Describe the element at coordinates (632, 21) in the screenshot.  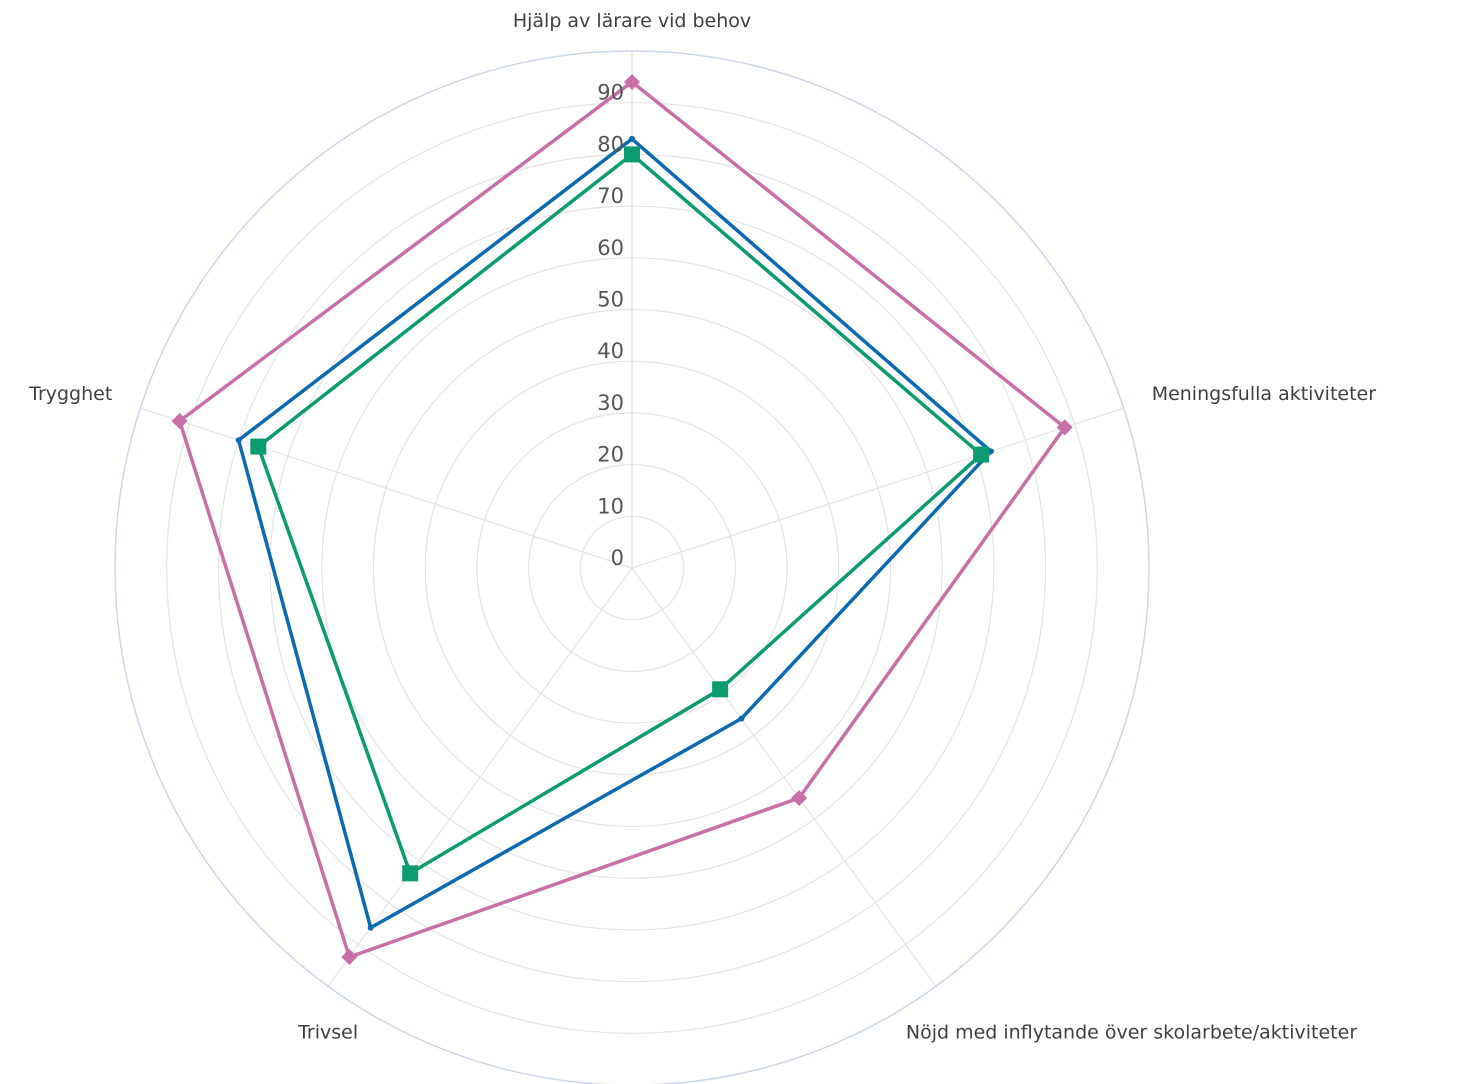
I see `axis-label: Hjälp av lärare vid behov` at that location.